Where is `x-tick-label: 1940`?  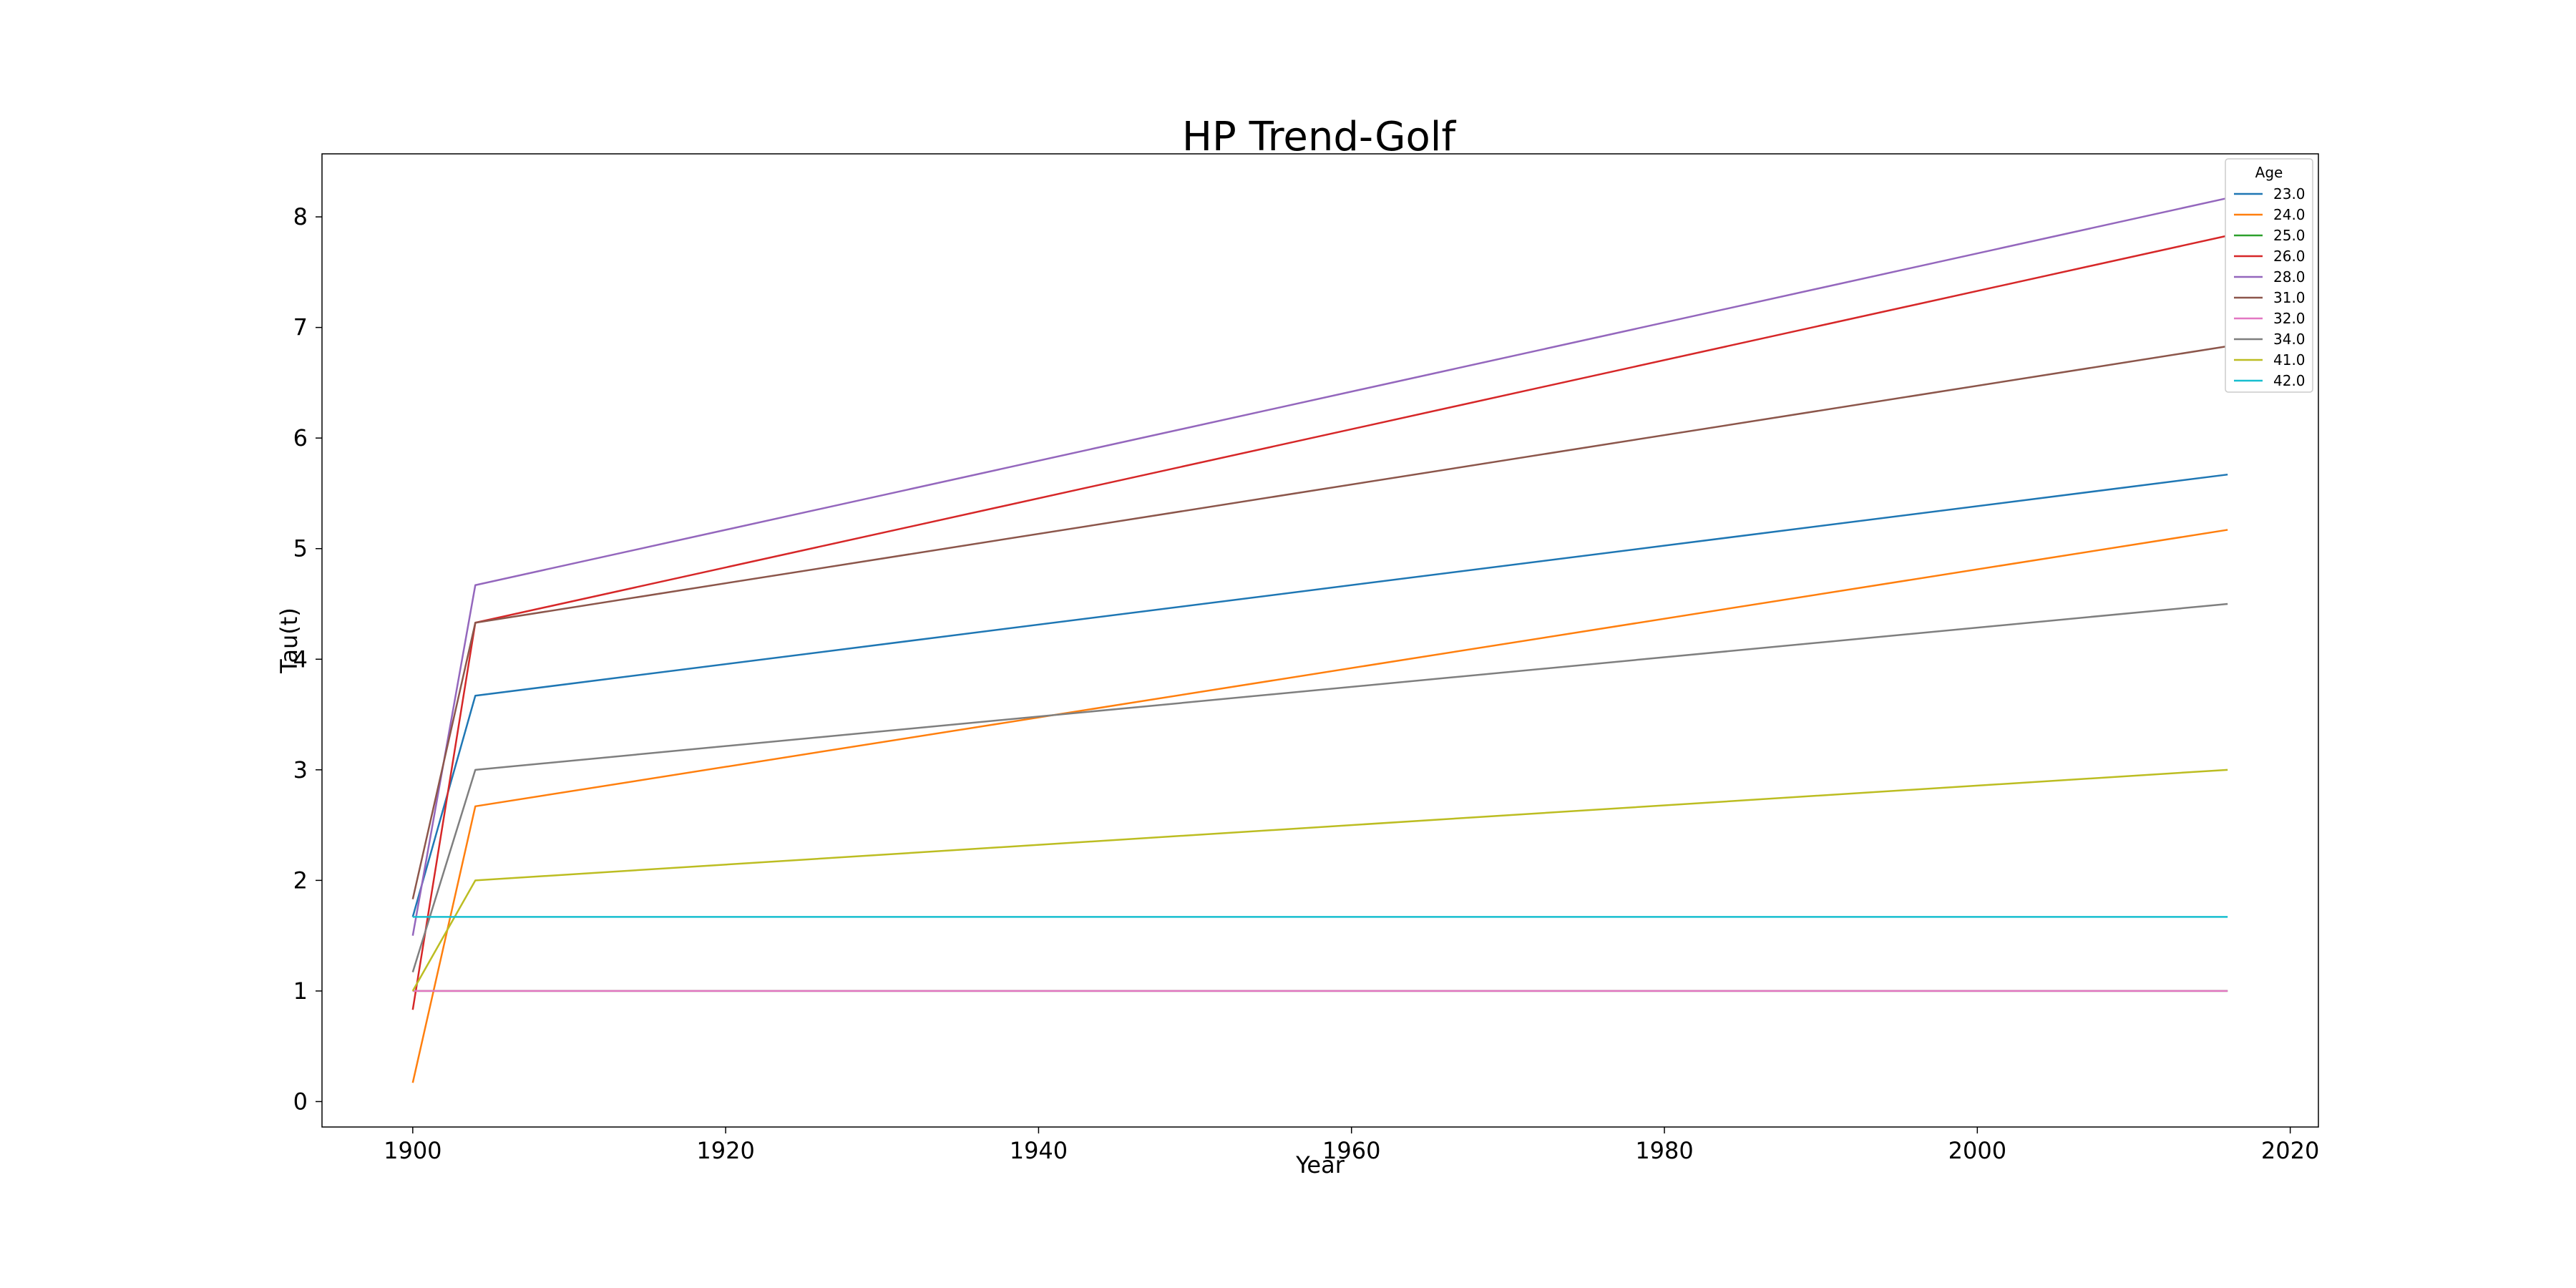
x-tick-label: 1940 is located at coordinates (1039, 1150).